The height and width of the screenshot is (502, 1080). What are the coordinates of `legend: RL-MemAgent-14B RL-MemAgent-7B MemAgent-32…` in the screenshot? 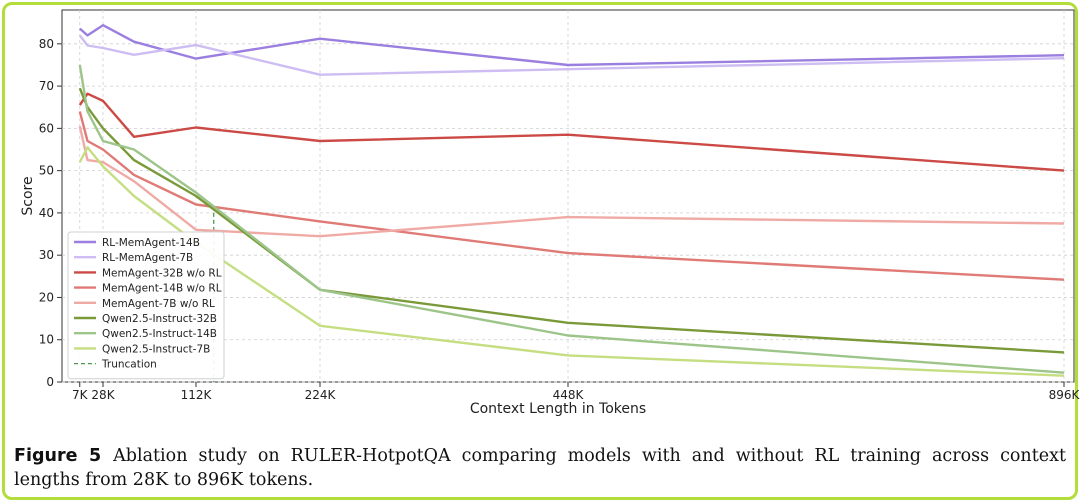 It's located at (146, 305).